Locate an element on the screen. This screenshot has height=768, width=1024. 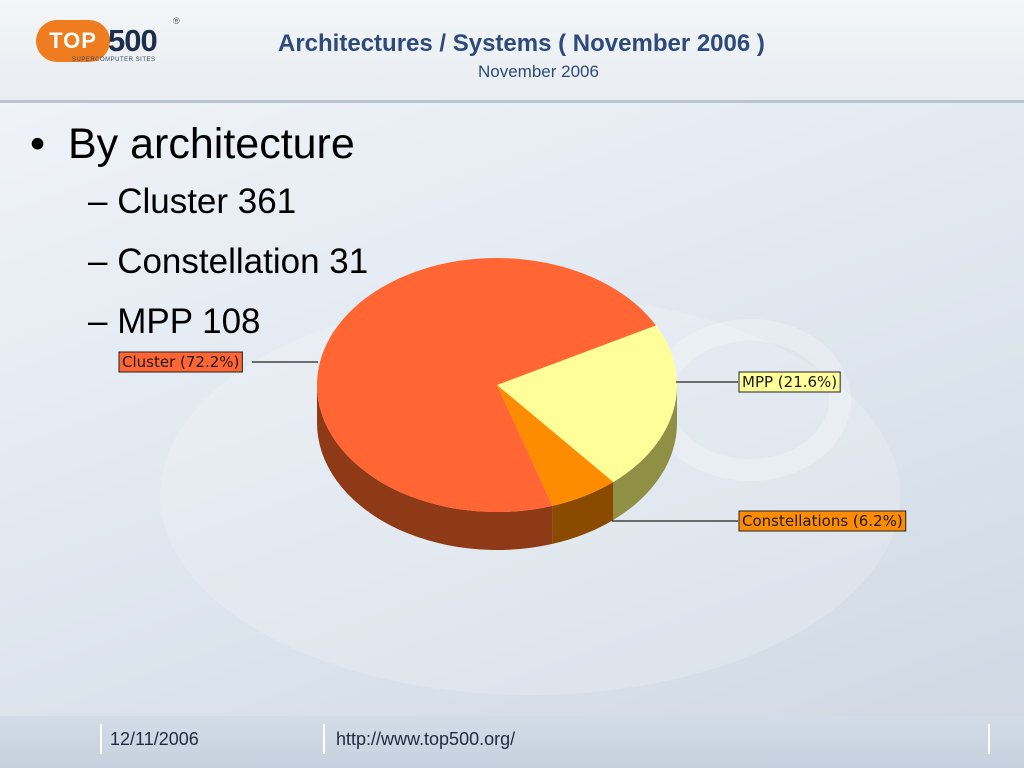
pie-slice-mpp is located at coordinates (587, 403).